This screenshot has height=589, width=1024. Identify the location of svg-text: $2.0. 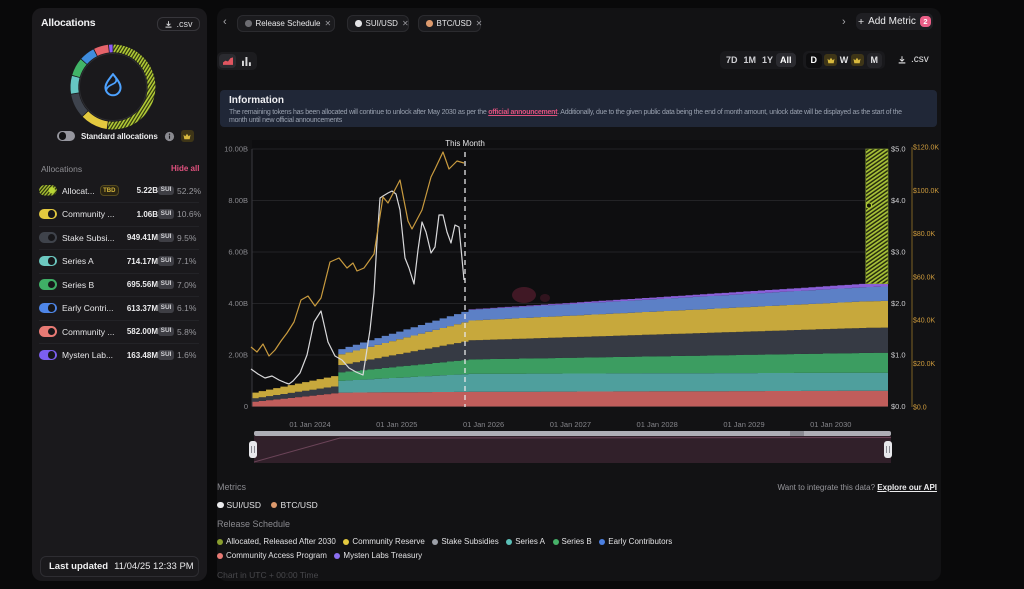
(898, 303).